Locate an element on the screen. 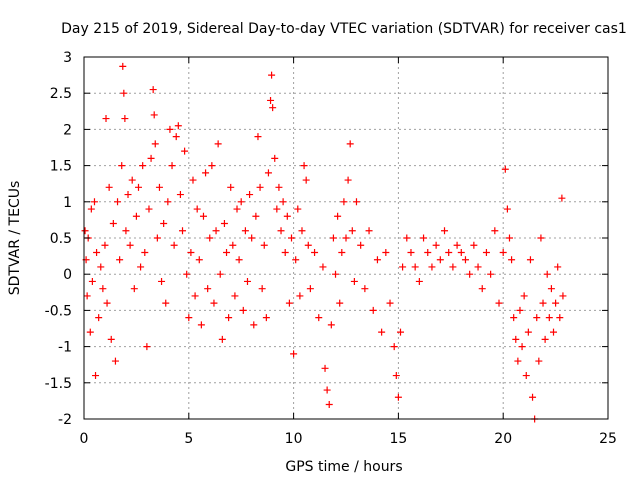 The width and height of the screenshot is (640, 480). y-tick-label: 1.5 is located at coordinates (61, 167).